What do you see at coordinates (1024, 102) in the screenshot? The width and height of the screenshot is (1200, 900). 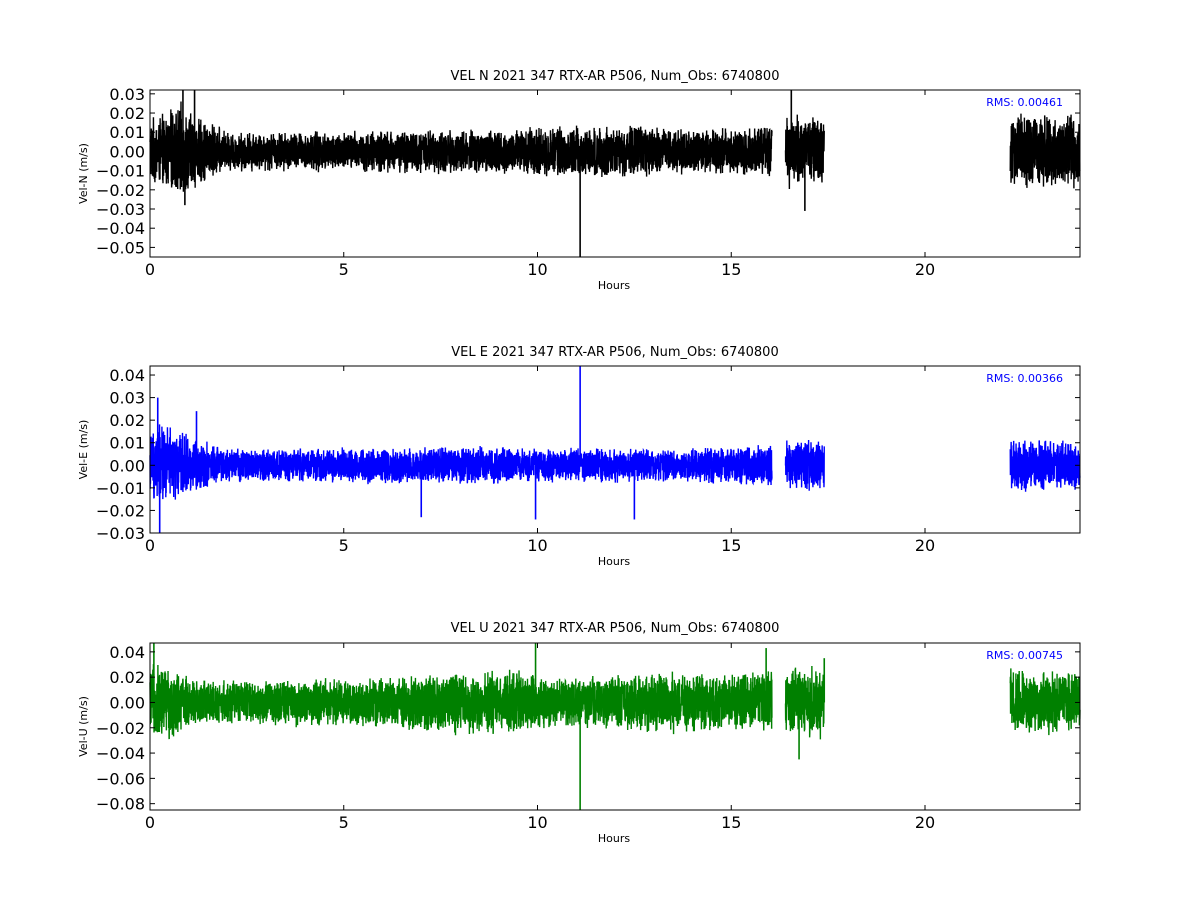 I see `rms-annotation: RMS: 0.00461` at bounding box center [1024, 102].